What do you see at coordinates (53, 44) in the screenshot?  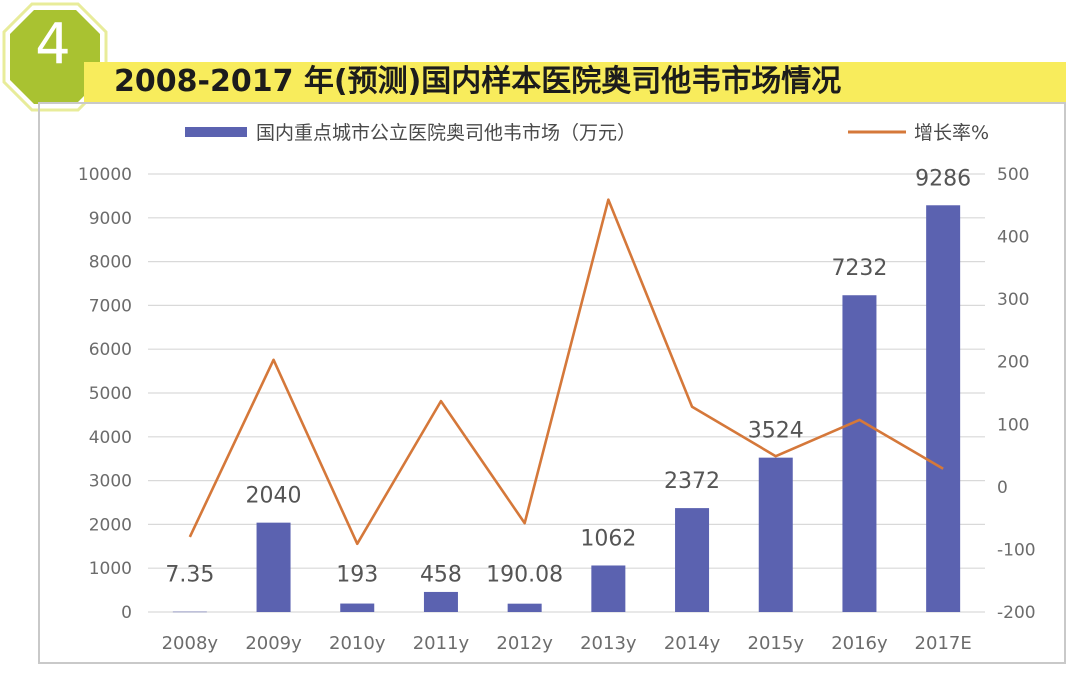 I see `badge-number: 4` at bounding box center [53, 44].